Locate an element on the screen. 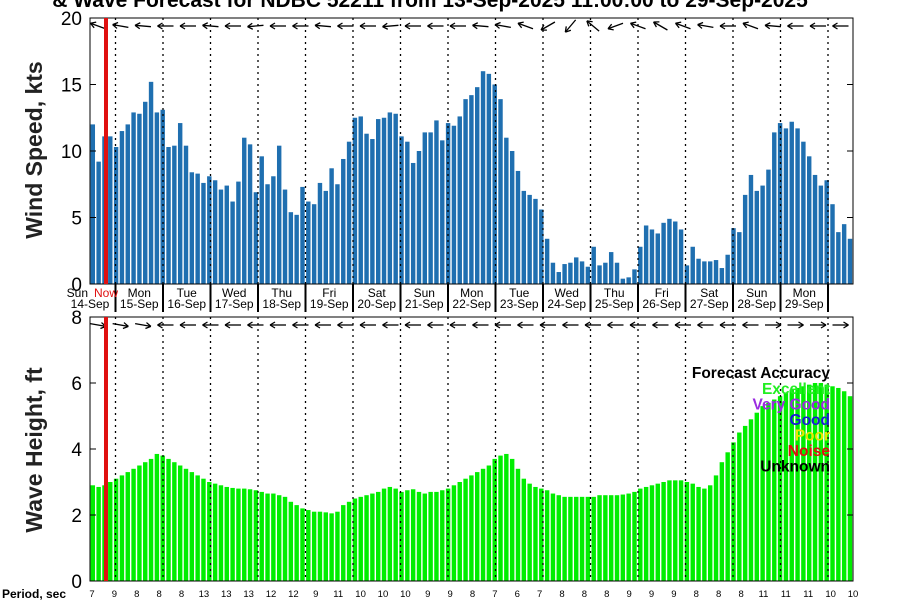 This screenshot has height=600, width=900. day-name-label: Sun is located at coordinates (424, 293).